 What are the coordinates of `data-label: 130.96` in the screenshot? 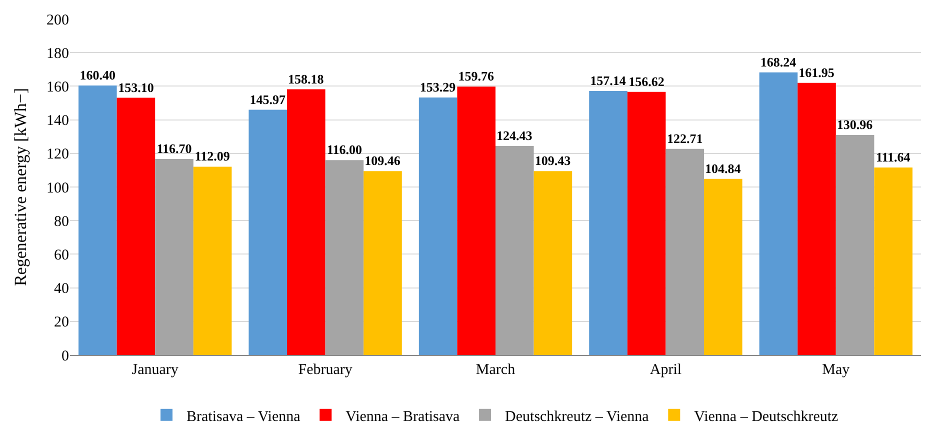 It's located at (855, 124).